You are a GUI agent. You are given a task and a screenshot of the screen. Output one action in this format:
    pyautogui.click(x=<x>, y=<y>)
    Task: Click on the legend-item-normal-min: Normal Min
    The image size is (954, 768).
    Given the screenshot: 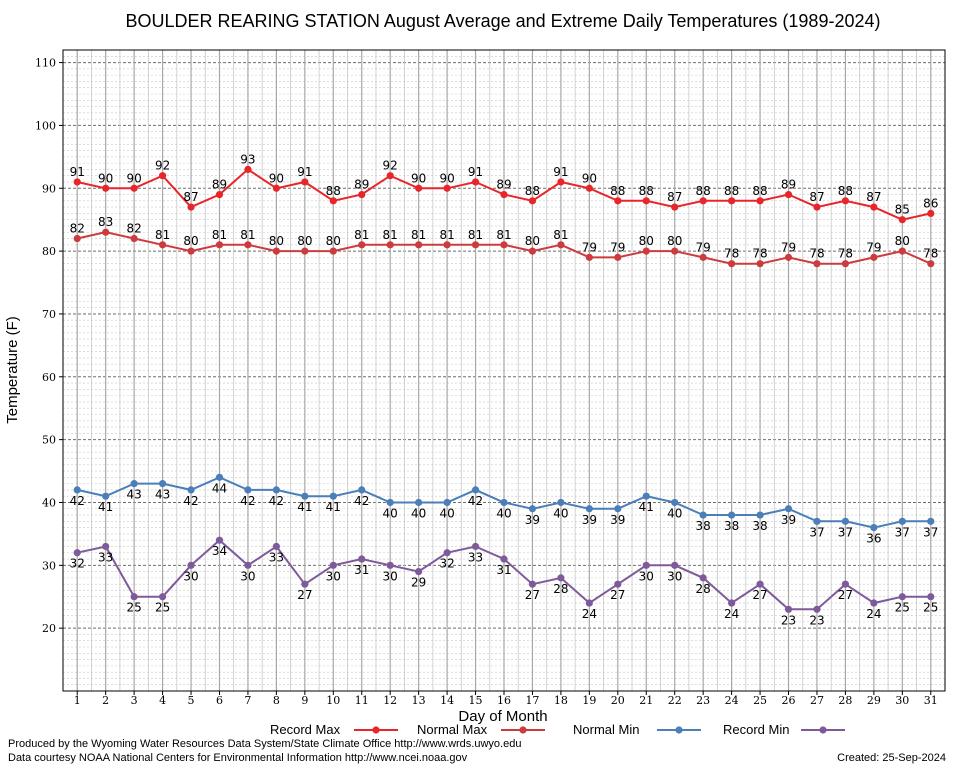 What is the action you would take?
    pyautogui.click(x=637, y=729)
    